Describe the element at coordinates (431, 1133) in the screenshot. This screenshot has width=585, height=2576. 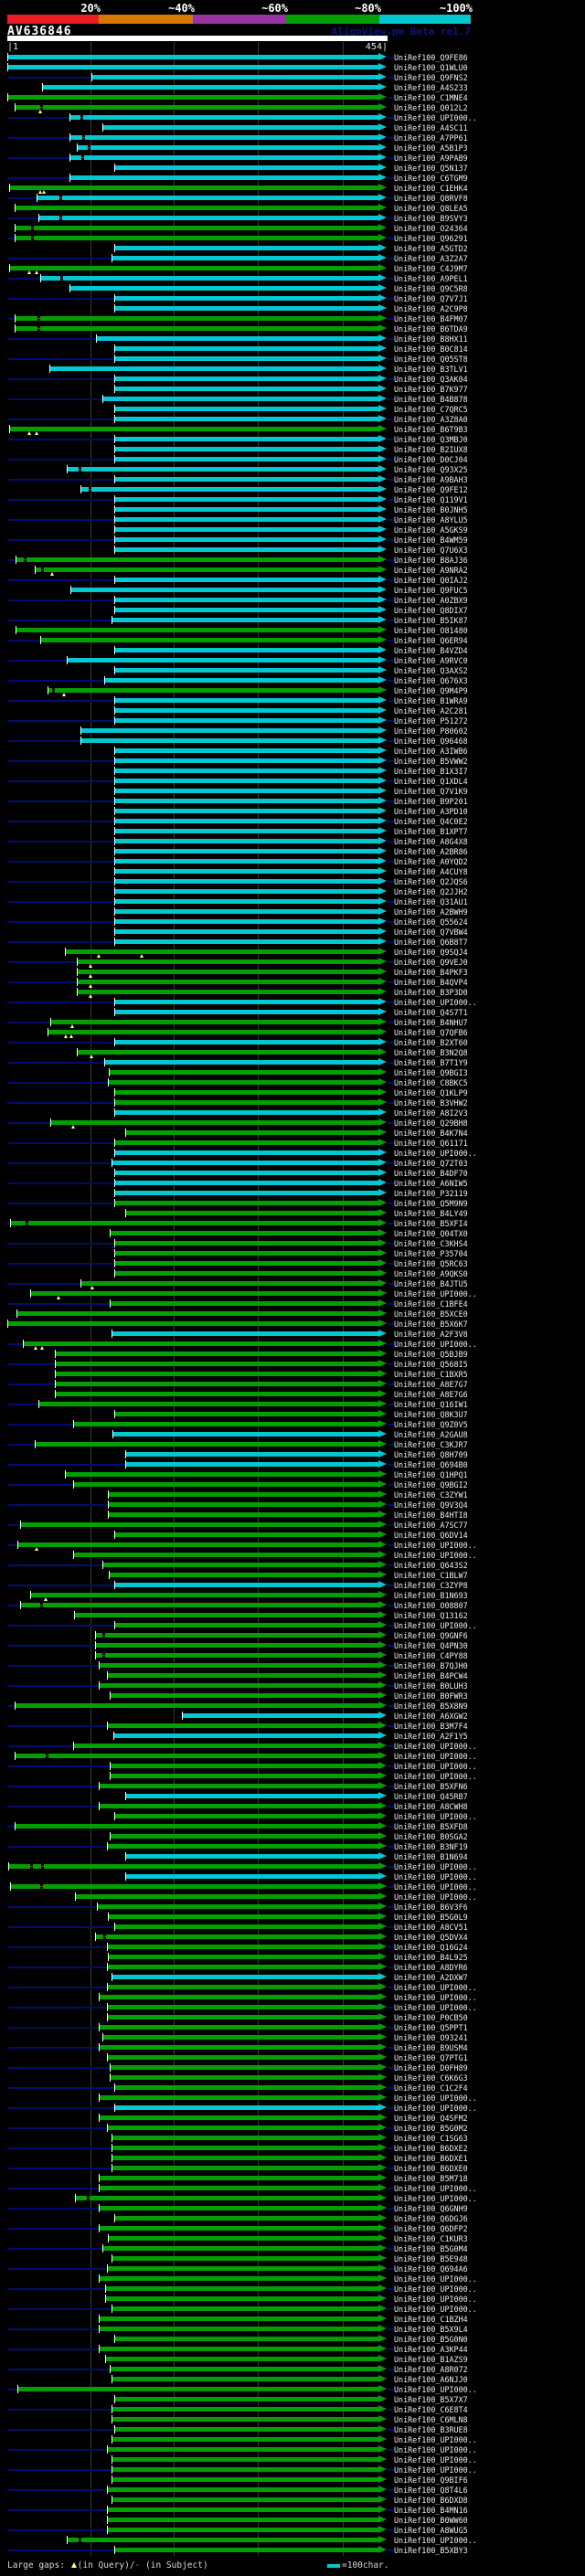
I see `hit-label: UniRef100_B4K7N4` at that location.